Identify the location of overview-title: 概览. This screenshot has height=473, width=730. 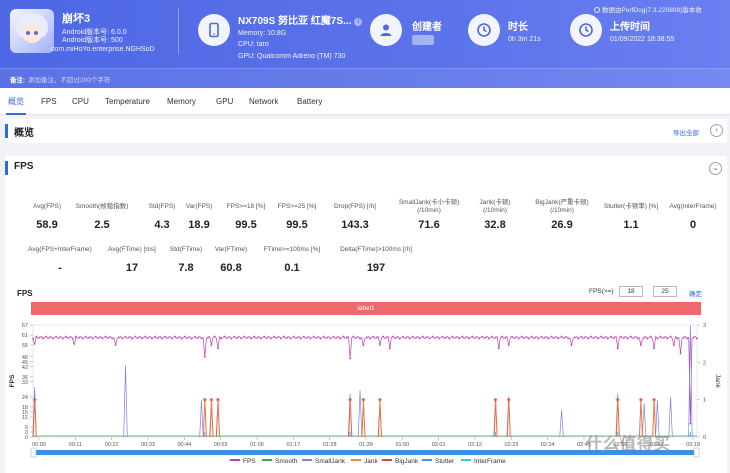
(24, 133).